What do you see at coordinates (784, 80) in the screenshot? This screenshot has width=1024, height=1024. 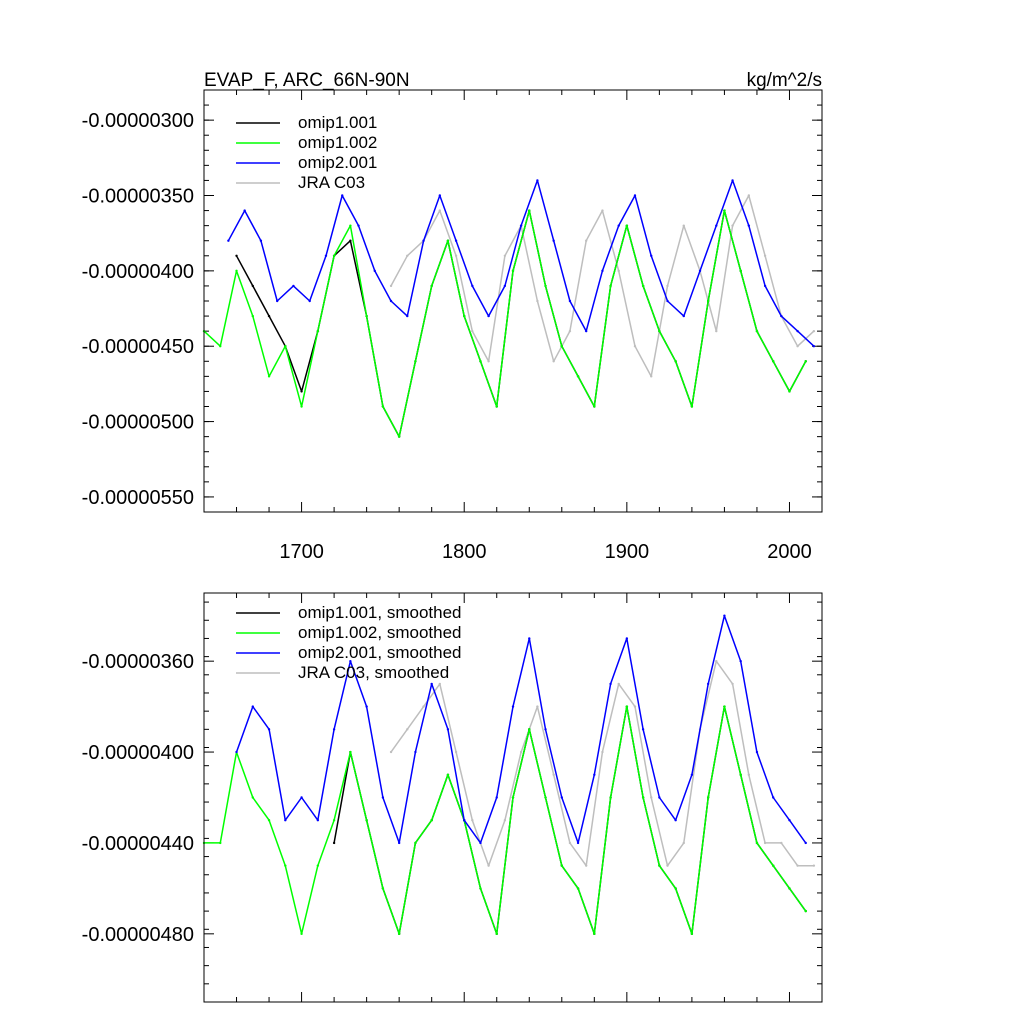 I see `chart-units: kg/m^2/s` at bounding box center [784, 80].